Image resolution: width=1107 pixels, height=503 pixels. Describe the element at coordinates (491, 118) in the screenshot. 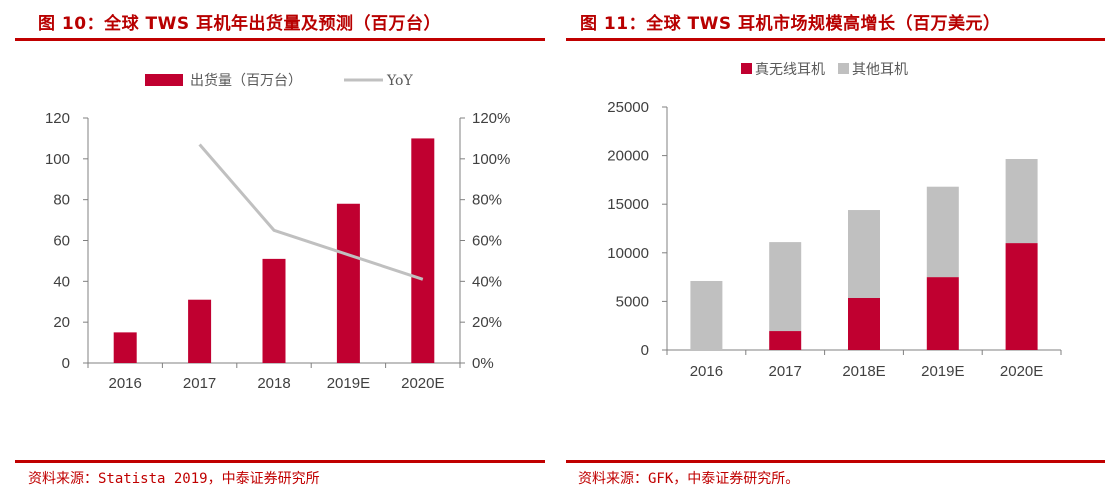

I see `y2-tick-label: 120%` at that location.